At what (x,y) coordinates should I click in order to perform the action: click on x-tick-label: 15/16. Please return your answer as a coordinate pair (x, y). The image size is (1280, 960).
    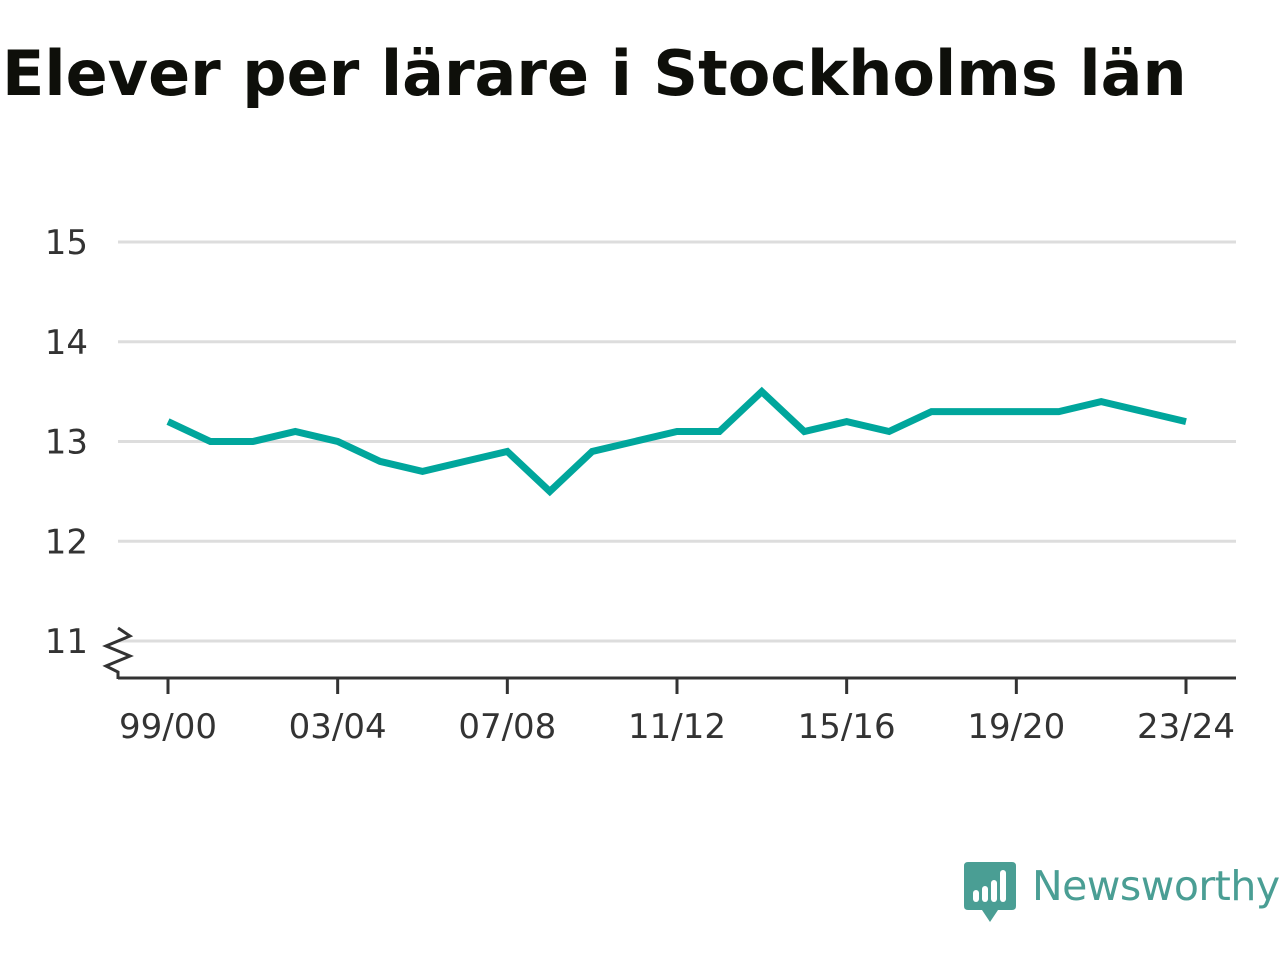
    Looking at the image, I should click on (847, 727).